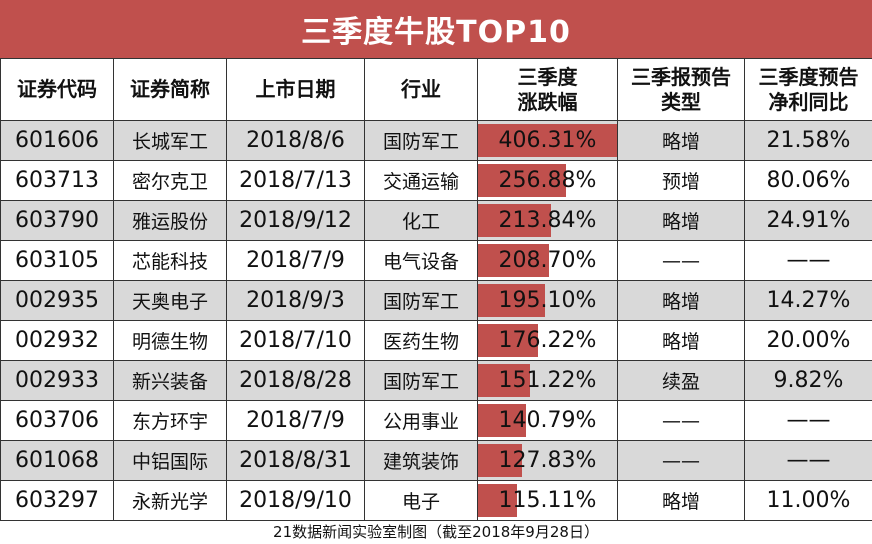 Image resolution: width=872 pixels, height=544 pixels. Describe the element at coordinates (421, 340) in the screenshot. I see `cell-industry: 医药生物` at that location.